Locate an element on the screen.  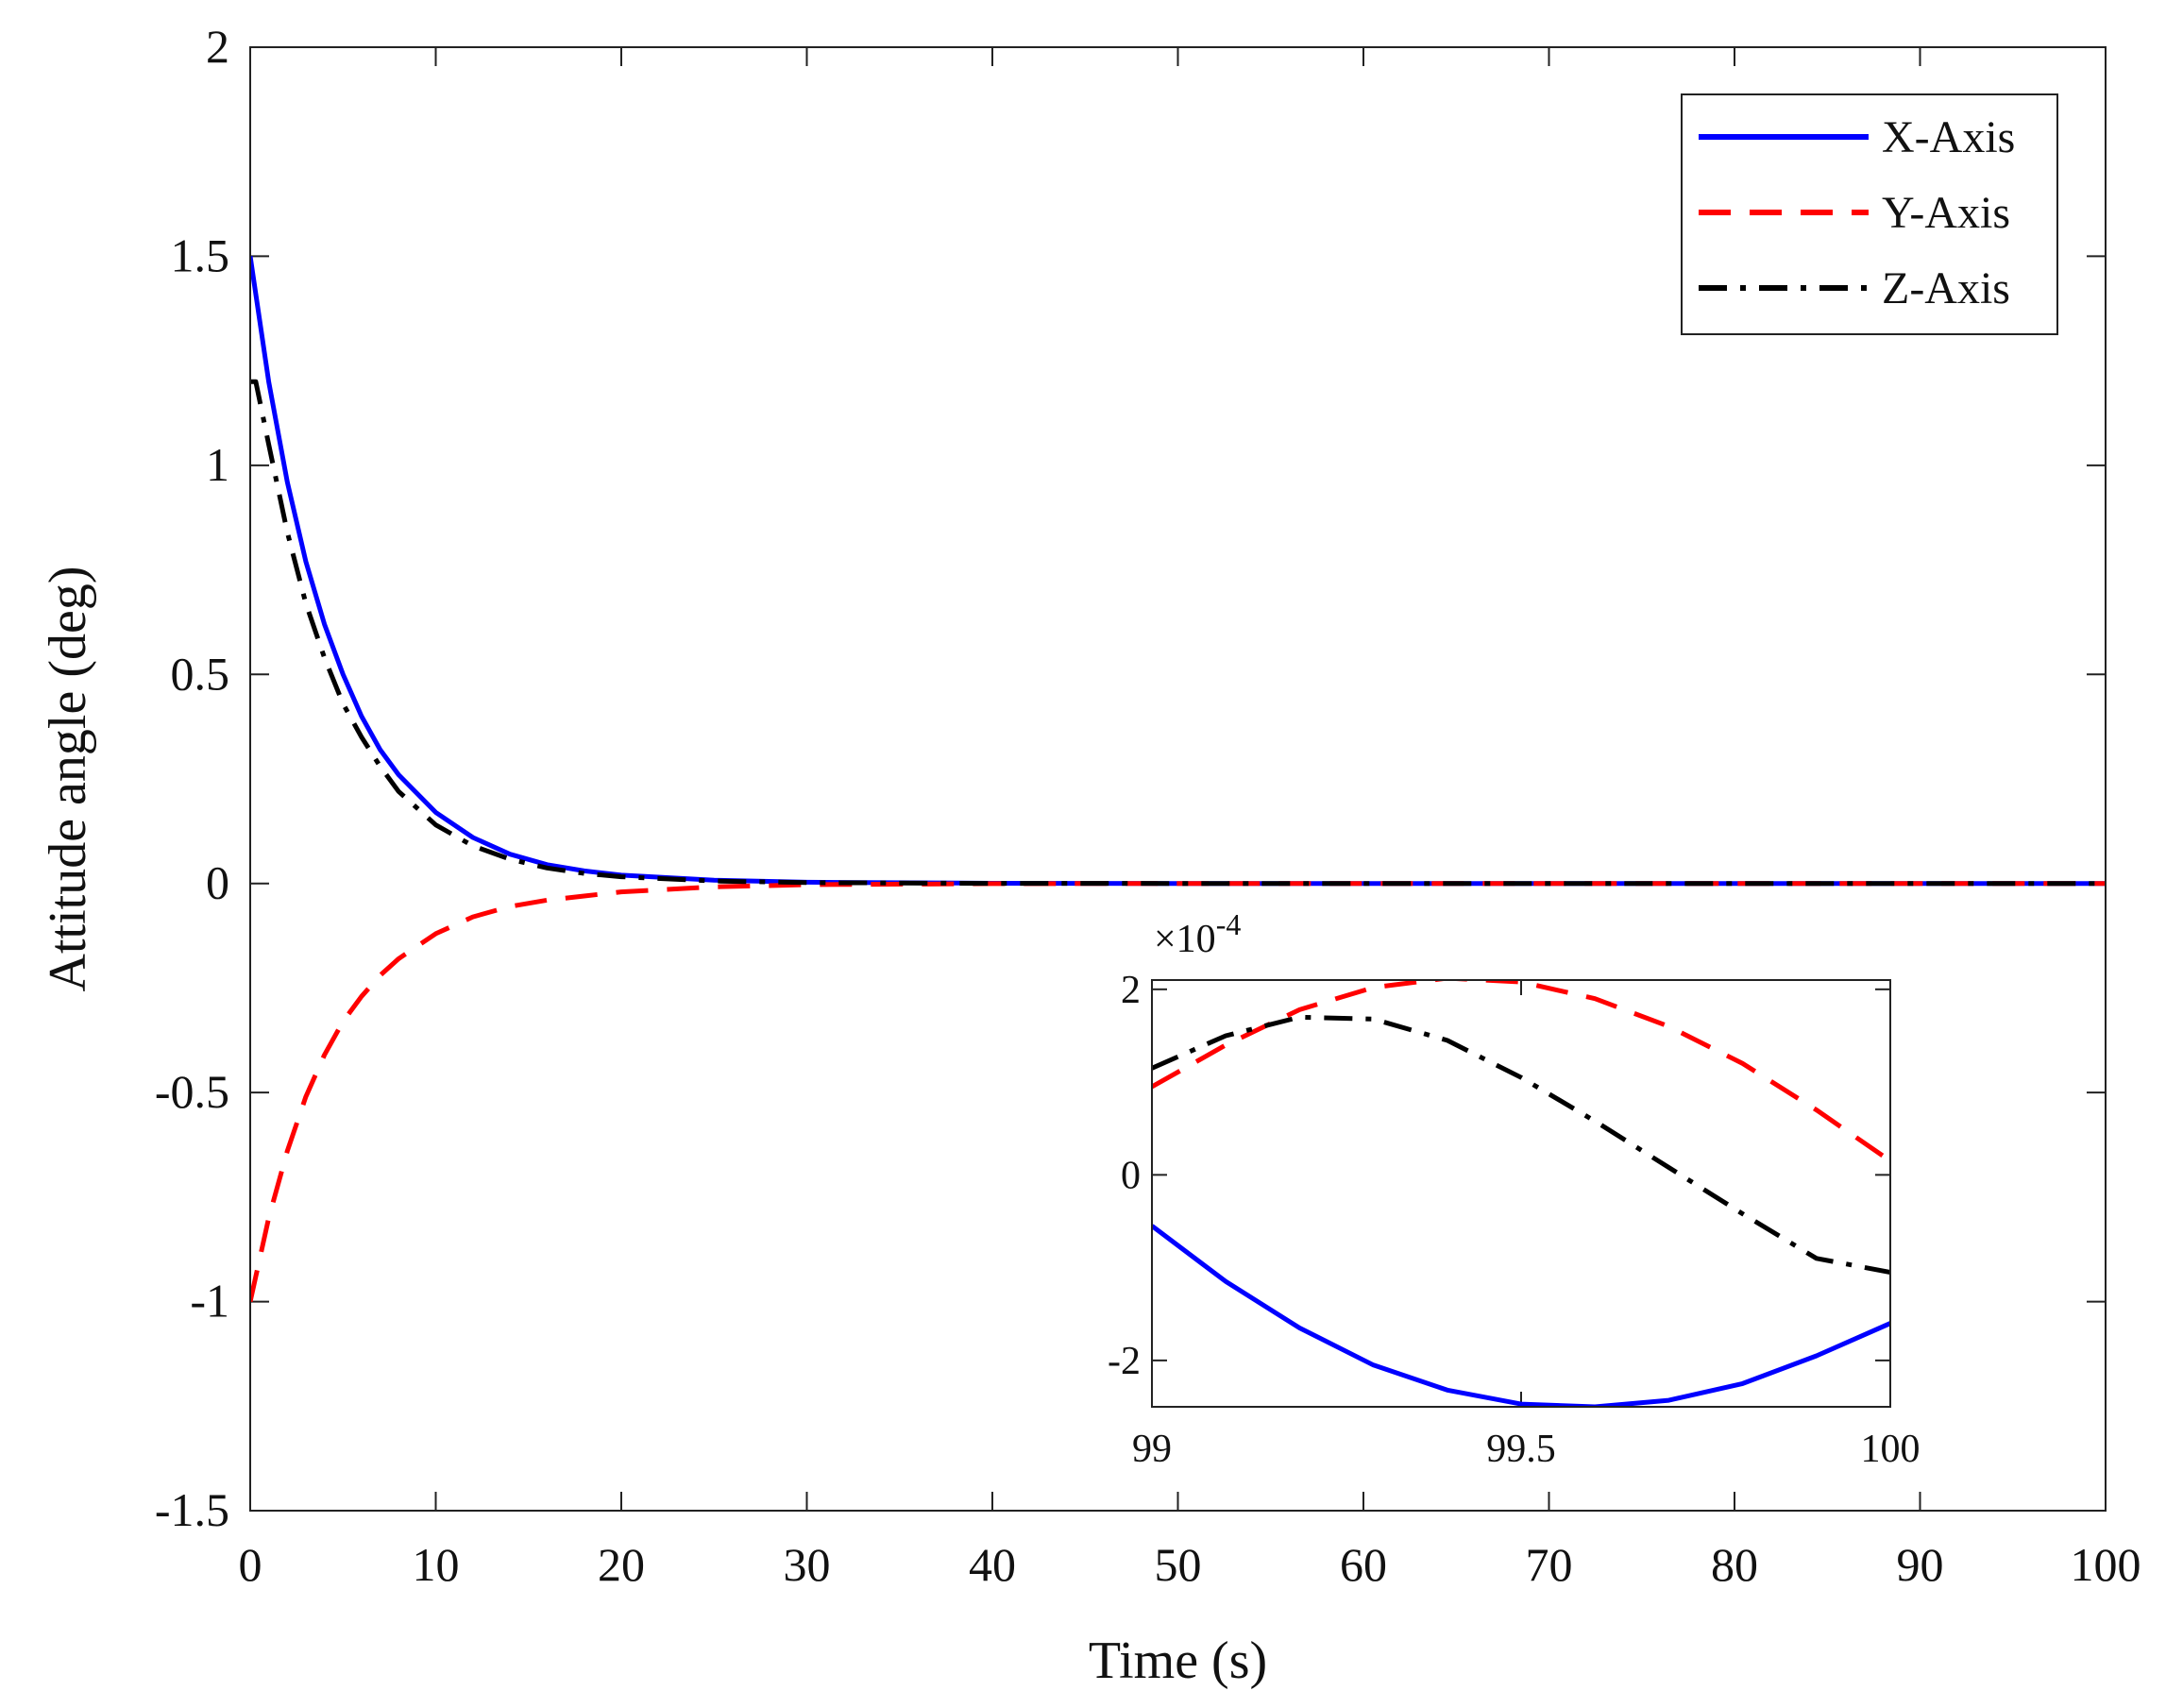
main-y-tick-label: -0.5 is located at coordinates (192, 1091).